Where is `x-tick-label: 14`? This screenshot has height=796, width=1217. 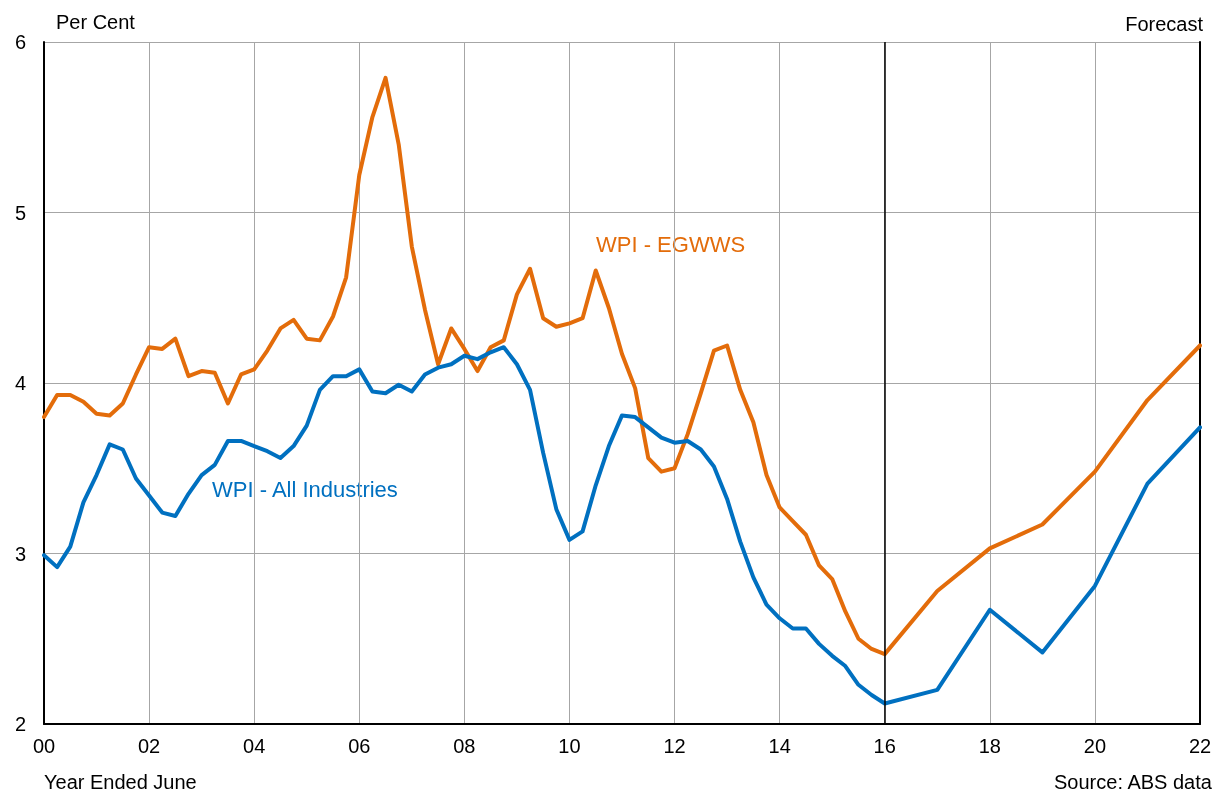
x-tick-label: 14 is located at coordinates (779, 746).